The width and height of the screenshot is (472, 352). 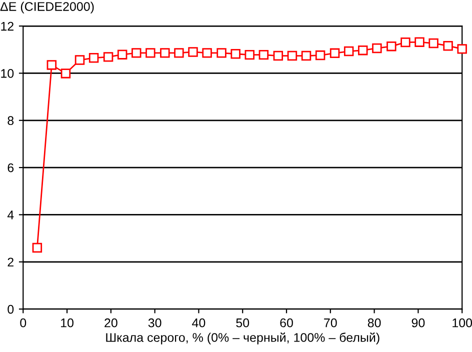 What do you see at coordinates (243, 338) in the screenshot?
I see `x-axis-title: Шкала серого, % (0% – черный, 100% – белый)` at bounding box center [243, 338].